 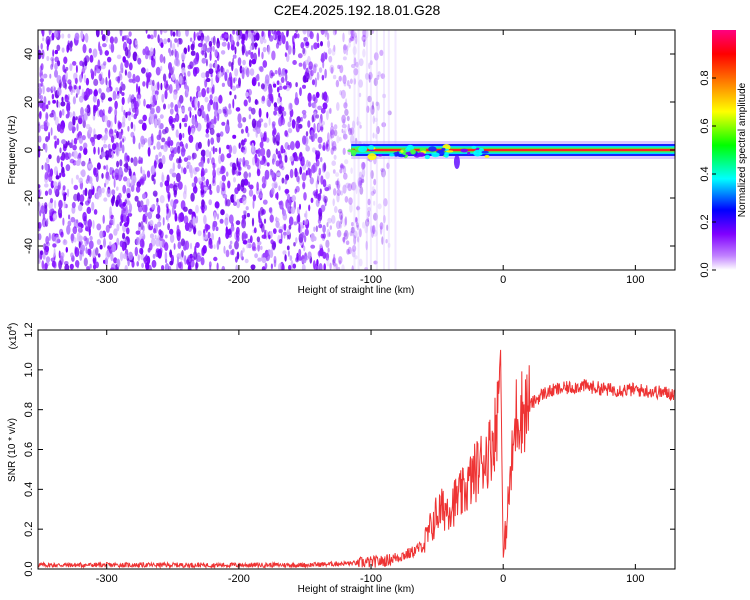 I want to click on spectrogram-ytick-label: 40, so click(x=29, y=54).